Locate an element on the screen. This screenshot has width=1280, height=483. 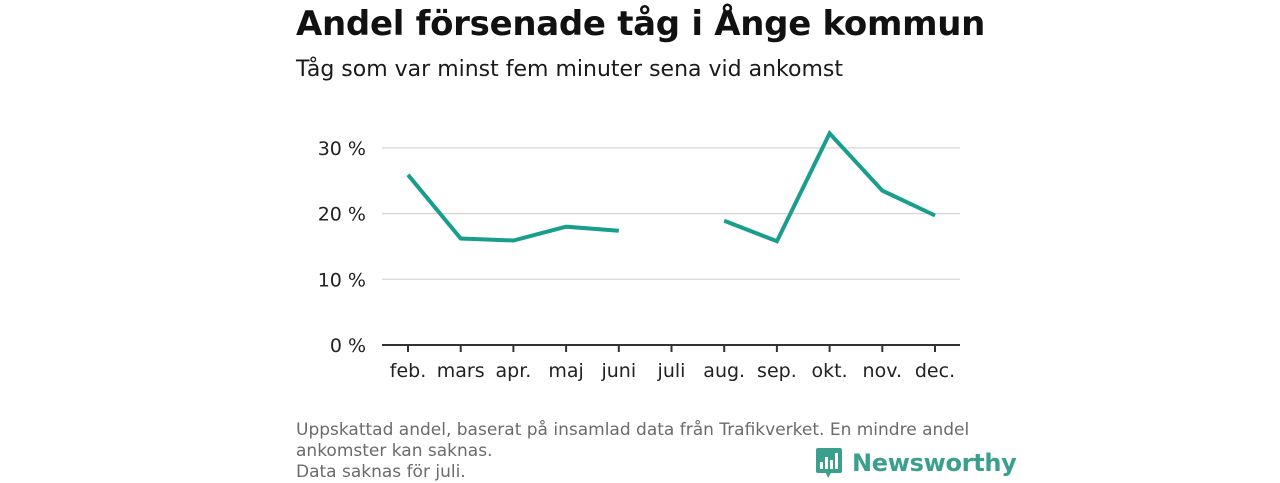
x-tick-label: sep. is located at coordinates (777, 371).